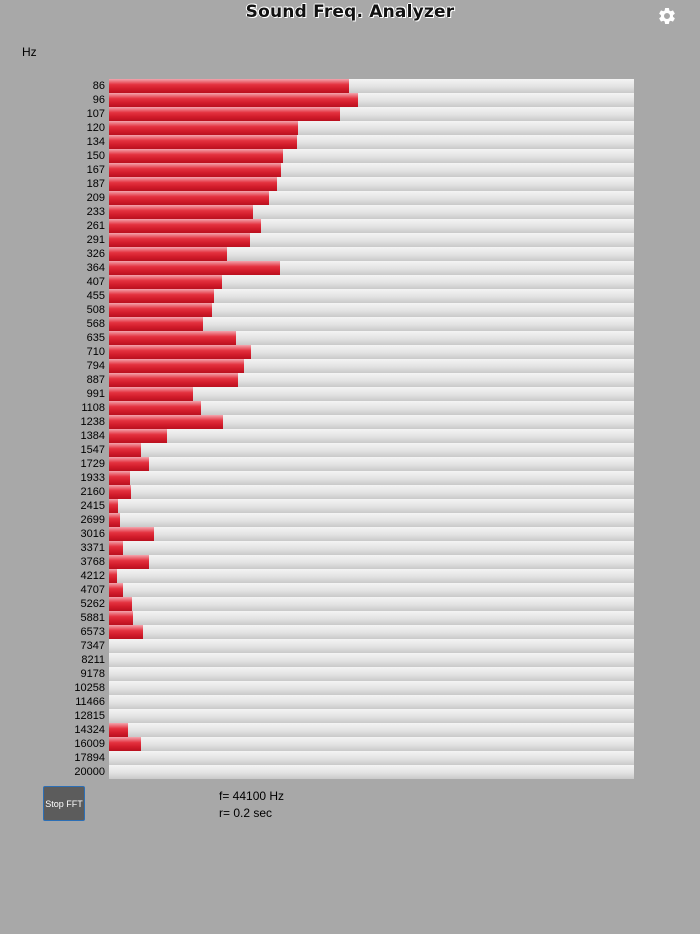 The width and height of the screenshot is (700, 934). I want to click on frequency-row: 10258, so click(350, 688).